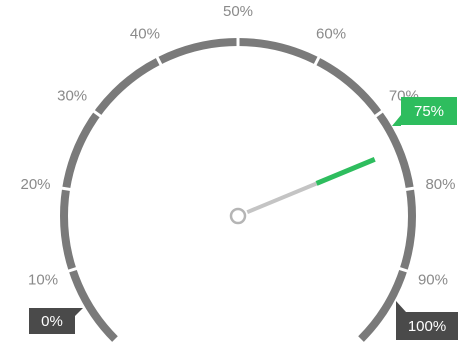 The image size is (465, 343). What do you see at coordinates (43, 279) in the screenshot?
I see `tick-label-10: 10%` at bounding box center [43, 279].